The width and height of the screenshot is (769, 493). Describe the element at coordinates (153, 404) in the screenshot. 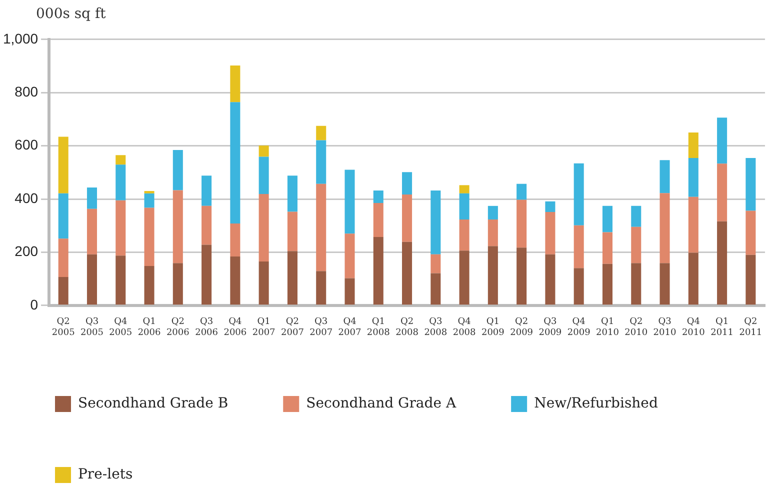

I see `legend-label: Secondhand Grade B` at that location.